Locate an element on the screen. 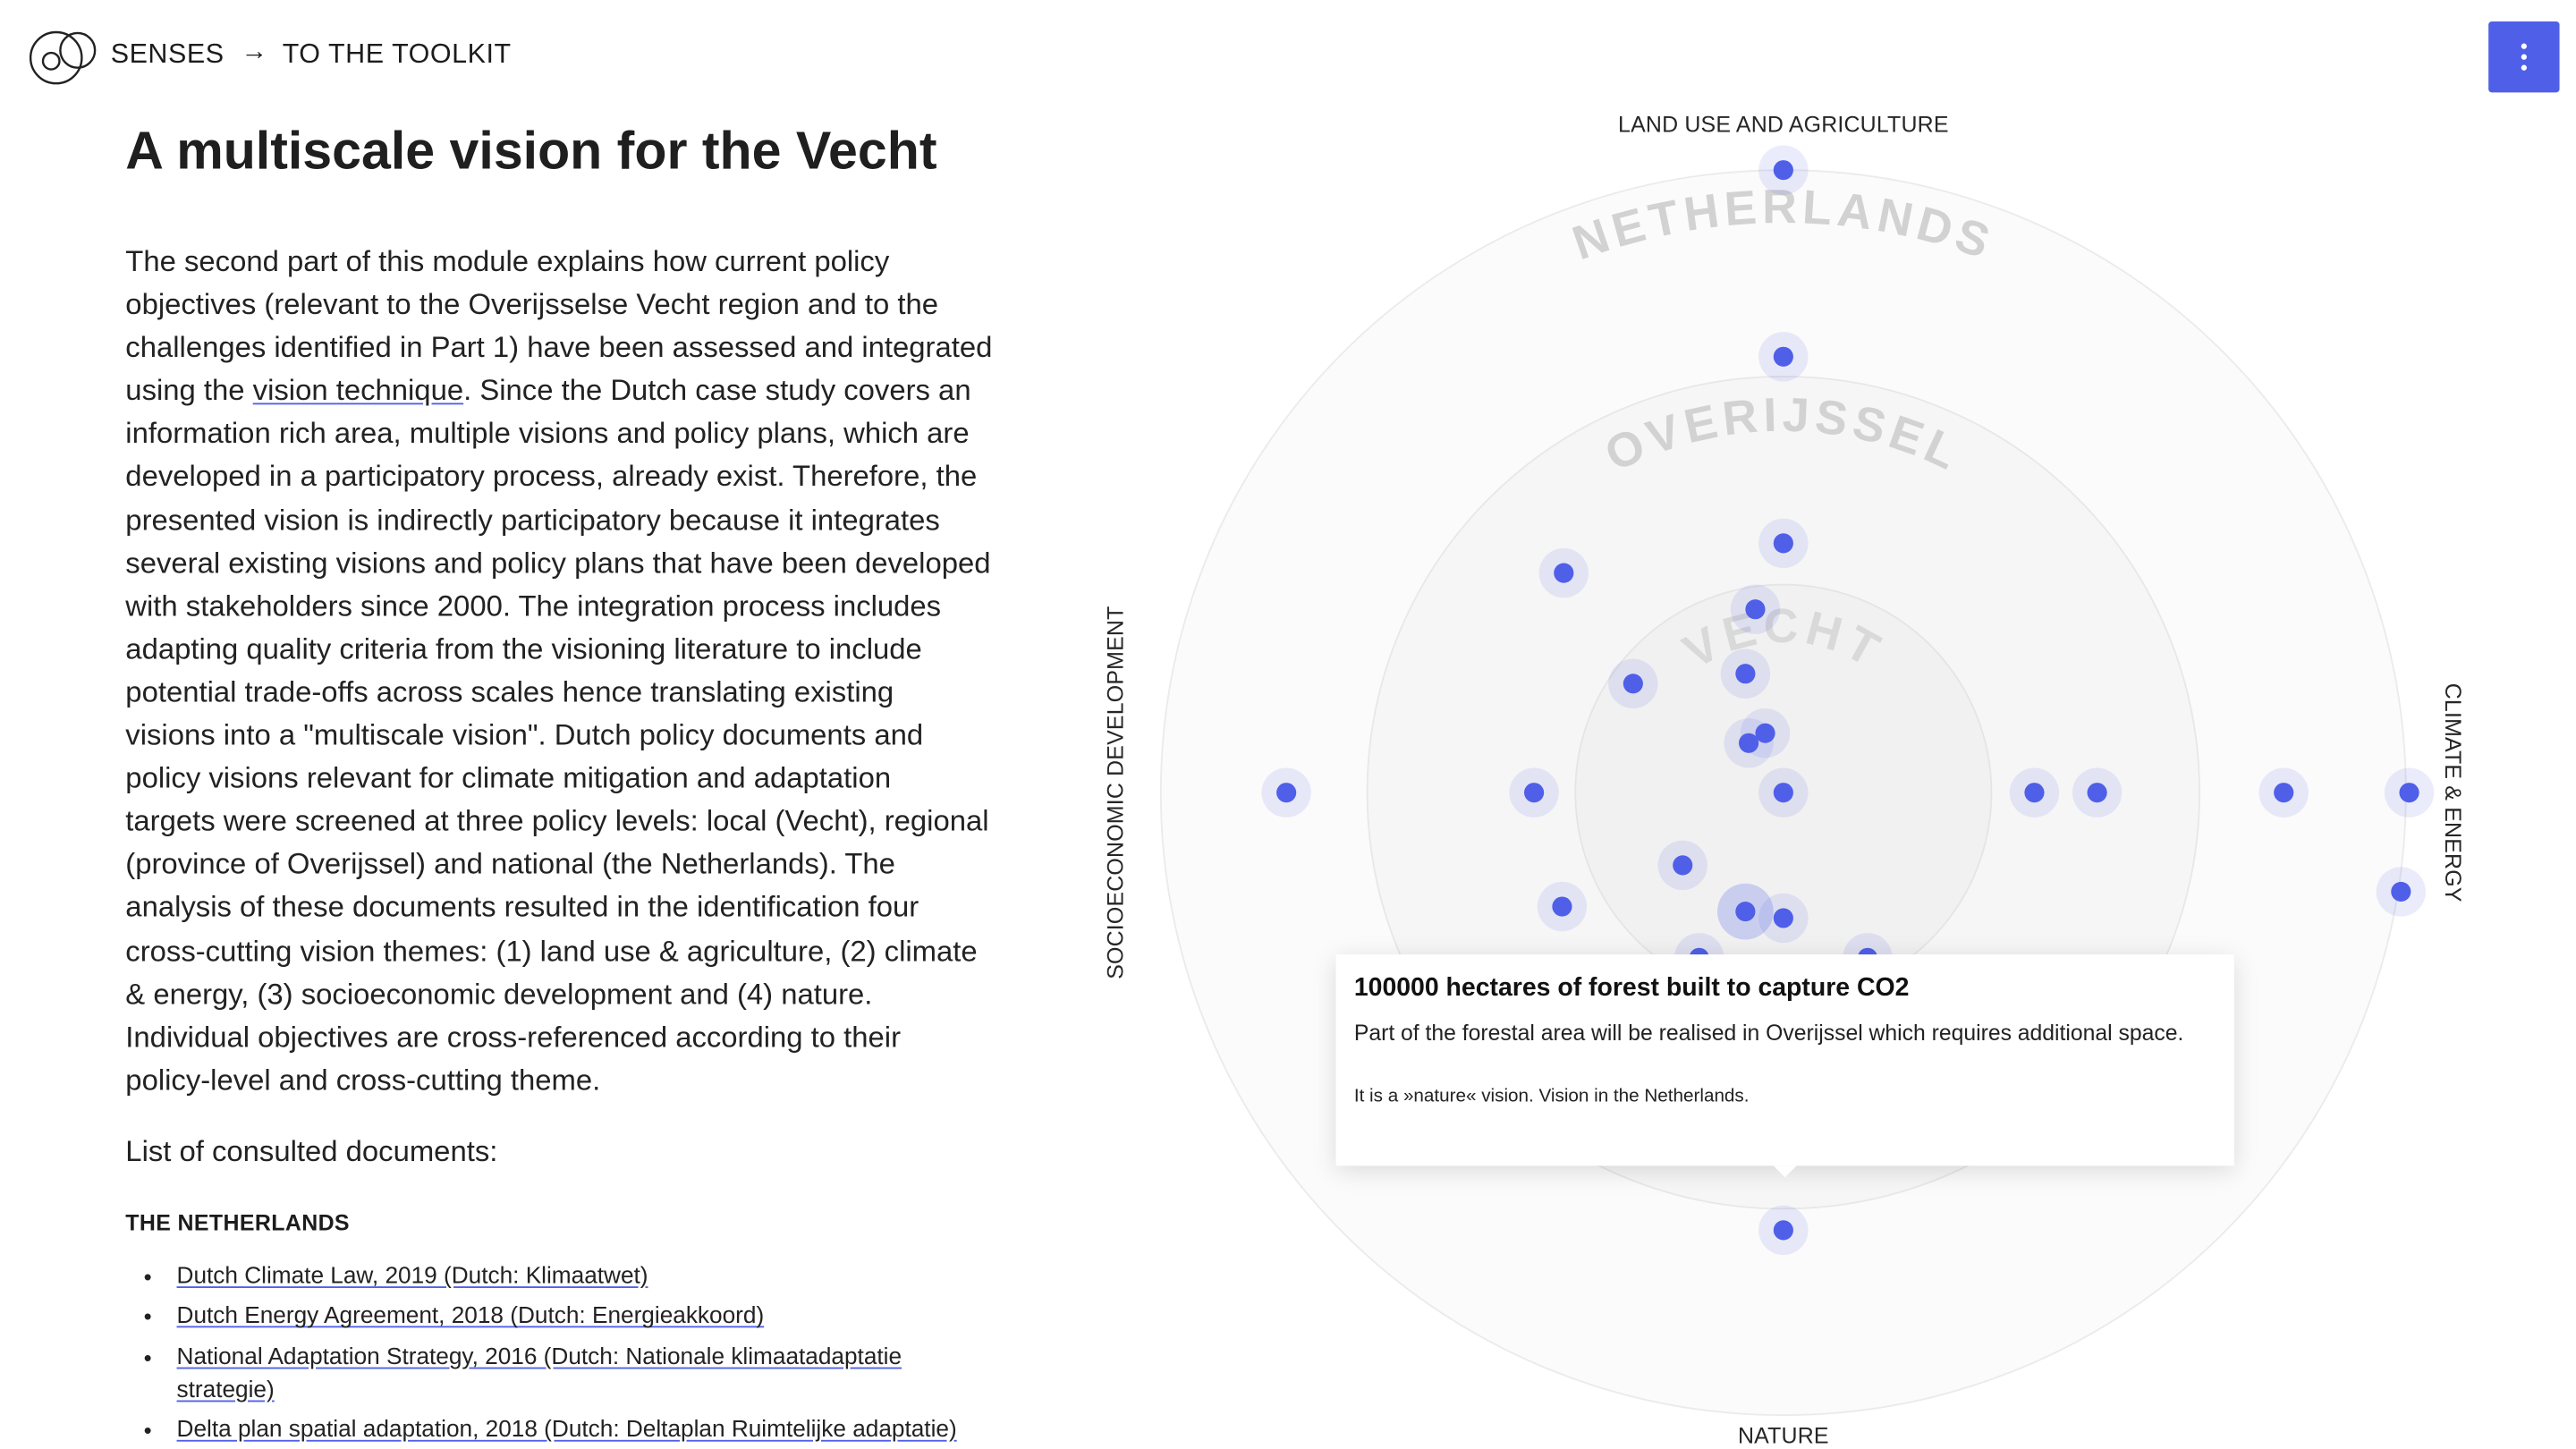  intro-text: . Since the Dutch case study covers an is located at coordinates (717, 390).